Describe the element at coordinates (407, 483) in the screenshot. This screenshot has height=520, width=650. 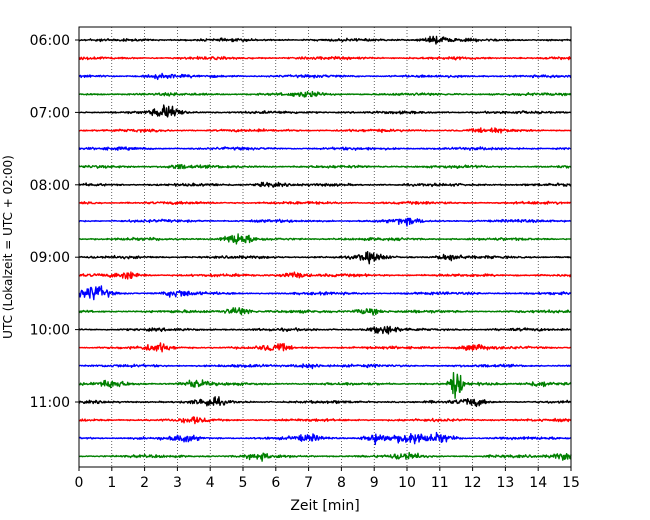
I see `x-tick-label: 10` at that location.